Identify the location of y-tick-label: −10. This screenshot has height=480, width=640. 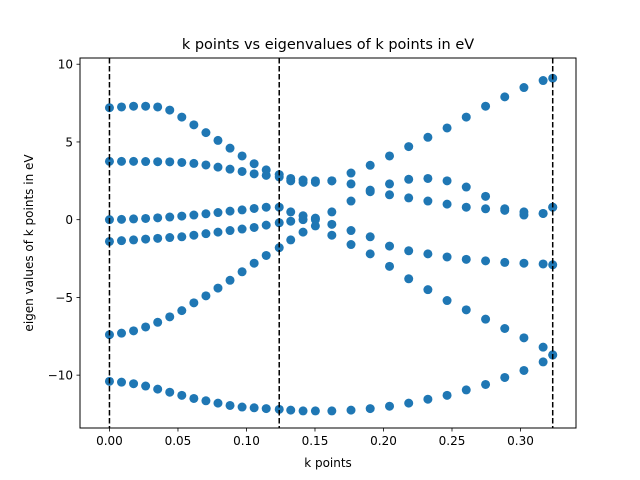
(60, 376).